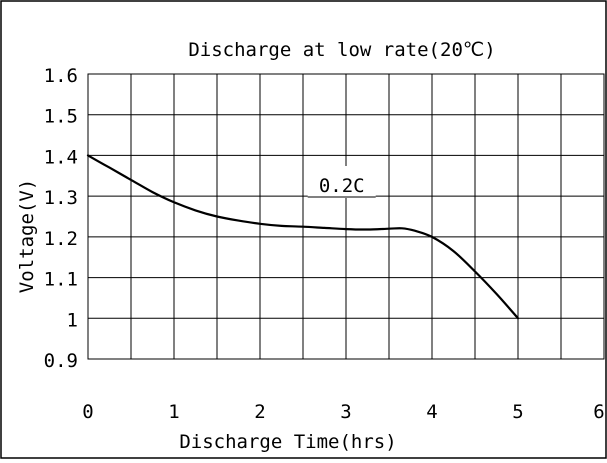 The height and width of the screenshot is (463, 607). I want to click on y-tick-label: 1.3, so click(61, 198).